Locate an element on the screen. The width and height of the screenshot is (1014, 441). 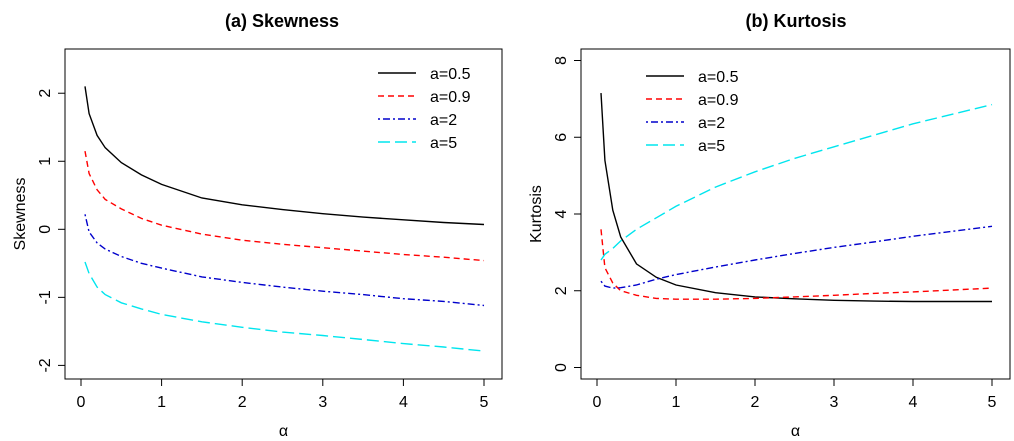
y-tick-label: -1 is located at coordinates (45, 297).